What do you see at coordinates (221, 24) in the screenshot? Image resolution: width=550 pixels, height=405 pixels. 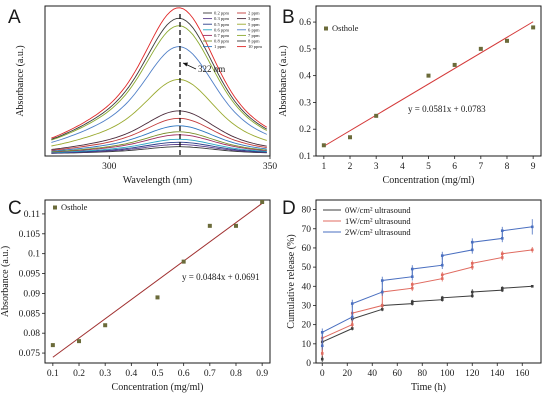 I see `legend-entry: 0.5 ppm` at bounding box center [221, 24].